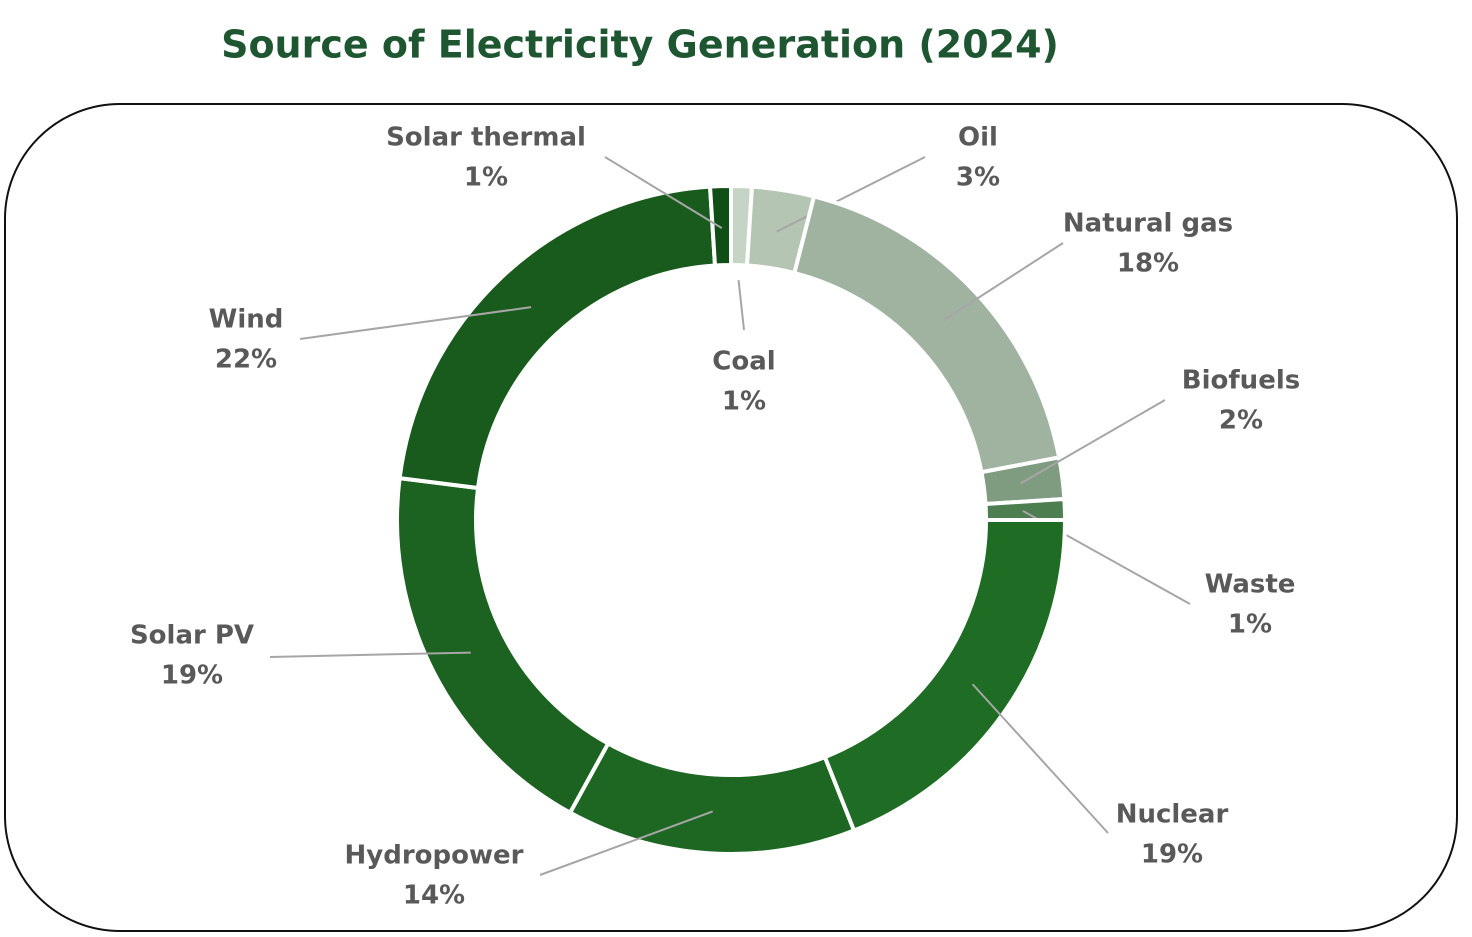 The height and width of the screenshot is (937, 1472). What do you see at coordinates (978, 138) in the screenshot?
I see `category-label: Oil` at bounding box center [978, 138].